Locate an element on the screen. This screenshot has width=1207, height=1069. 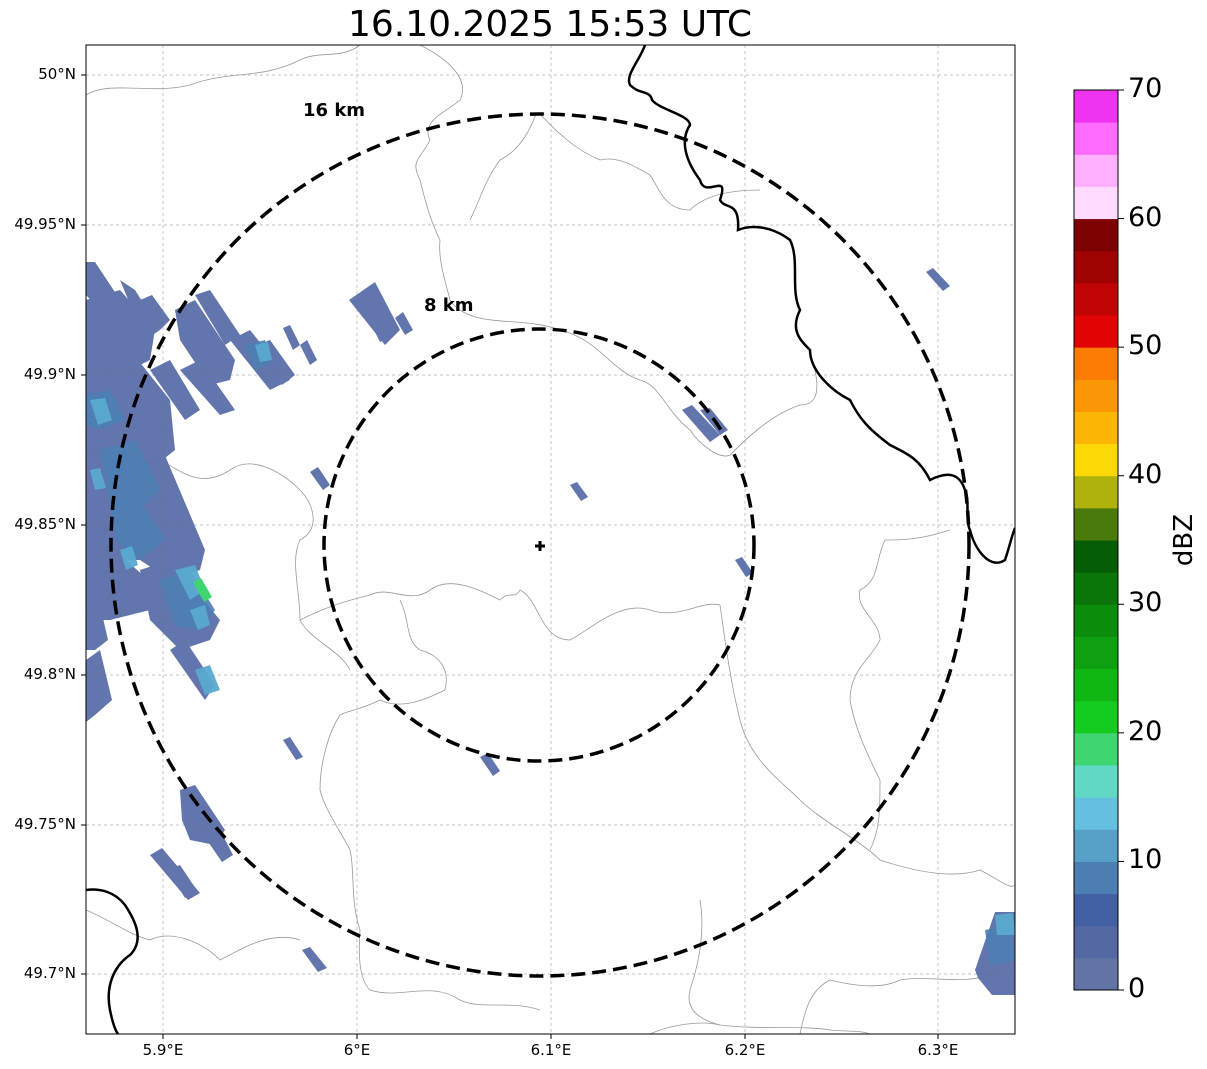
lat-tick-49-85: 49.85°N is located at coordinates (45, 524).